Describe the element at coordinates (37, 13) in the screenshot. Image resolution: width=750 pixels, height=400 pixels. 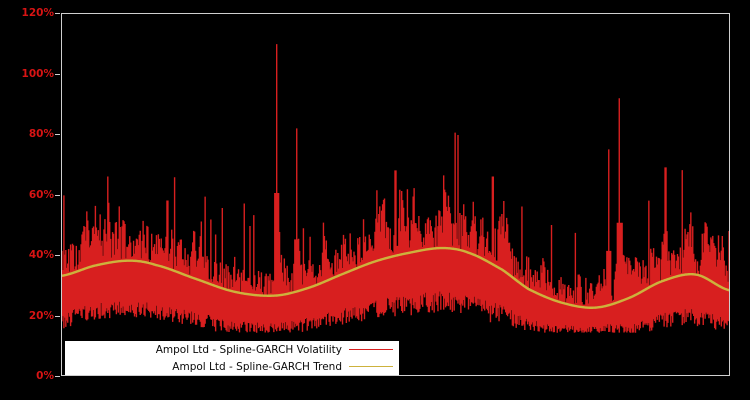
I see `y-axis-tick-120: 120%` at that location.